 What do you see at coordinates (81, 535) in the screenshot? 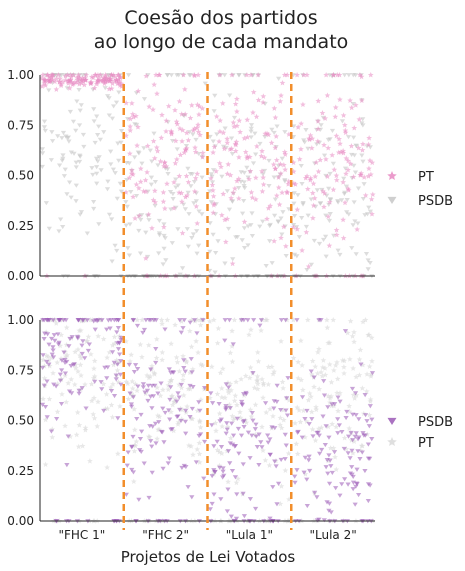
I see `x-tick-label: "FHC 1"` at bounding box center [81, 535].